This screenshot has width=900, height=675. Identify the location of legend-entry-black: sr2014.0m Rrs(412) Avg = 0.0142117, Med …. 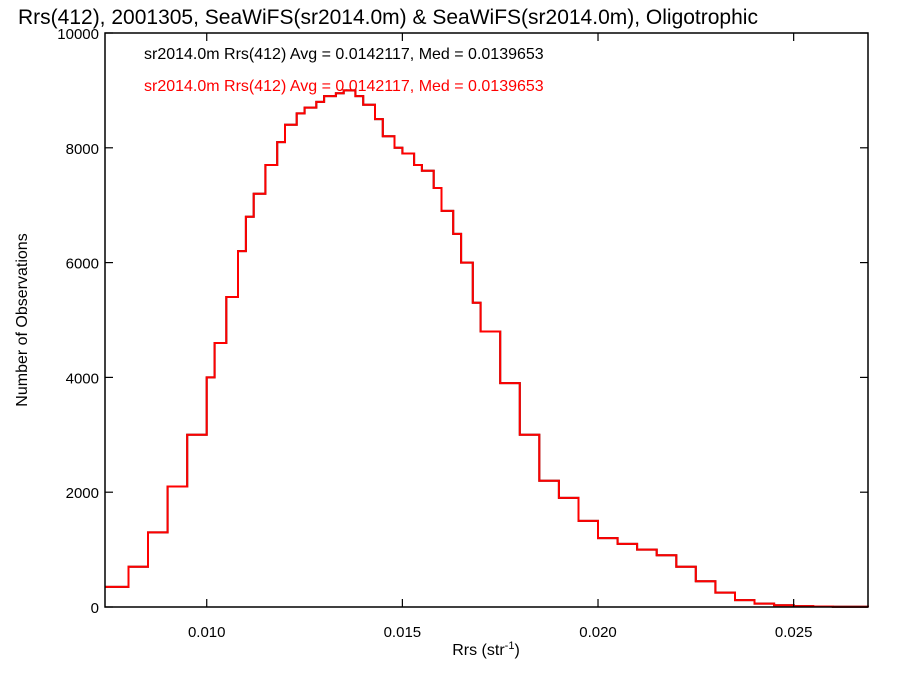
(344, 54).